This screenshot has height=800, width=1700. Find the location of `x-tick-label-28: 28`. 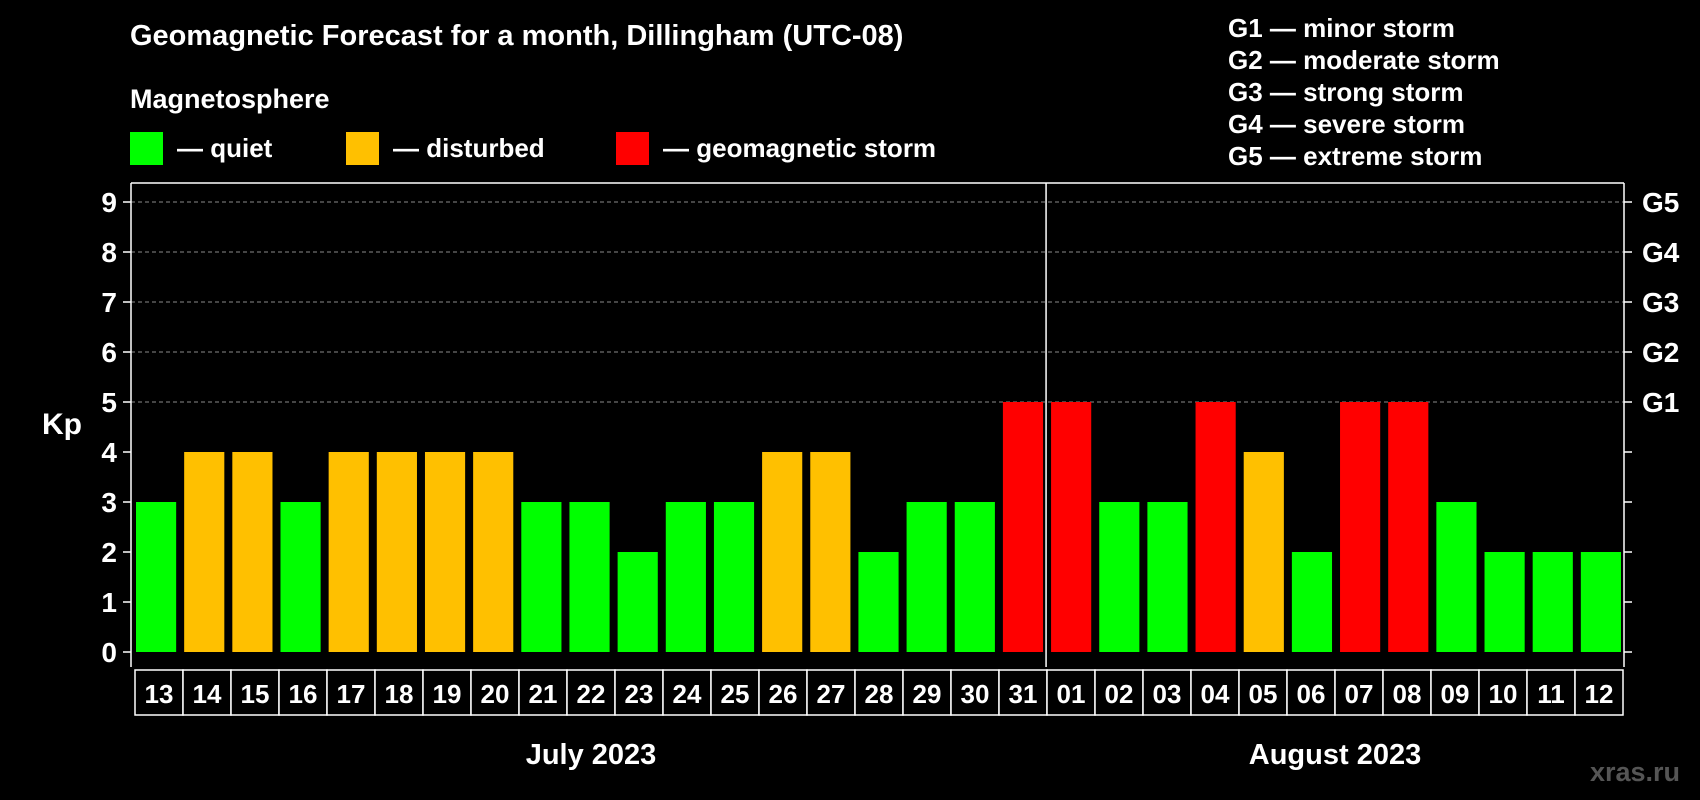

x-tick-label-28: 28 is located at coordinates (879, 694).